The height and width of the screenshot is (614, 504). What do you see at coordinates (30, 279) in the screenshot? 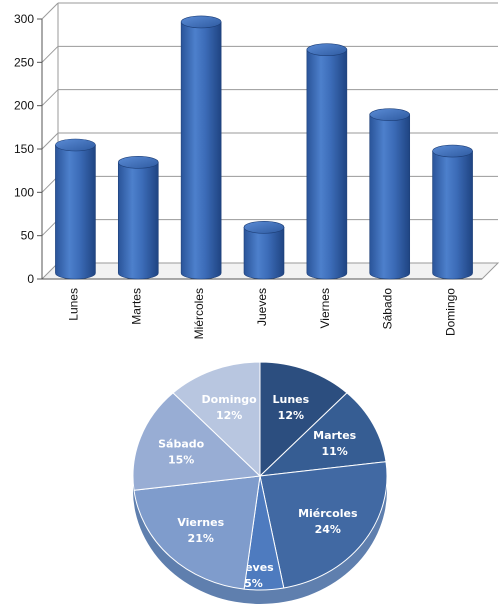
I see `y-tick-label: 0` at bounding box center [30, 279].